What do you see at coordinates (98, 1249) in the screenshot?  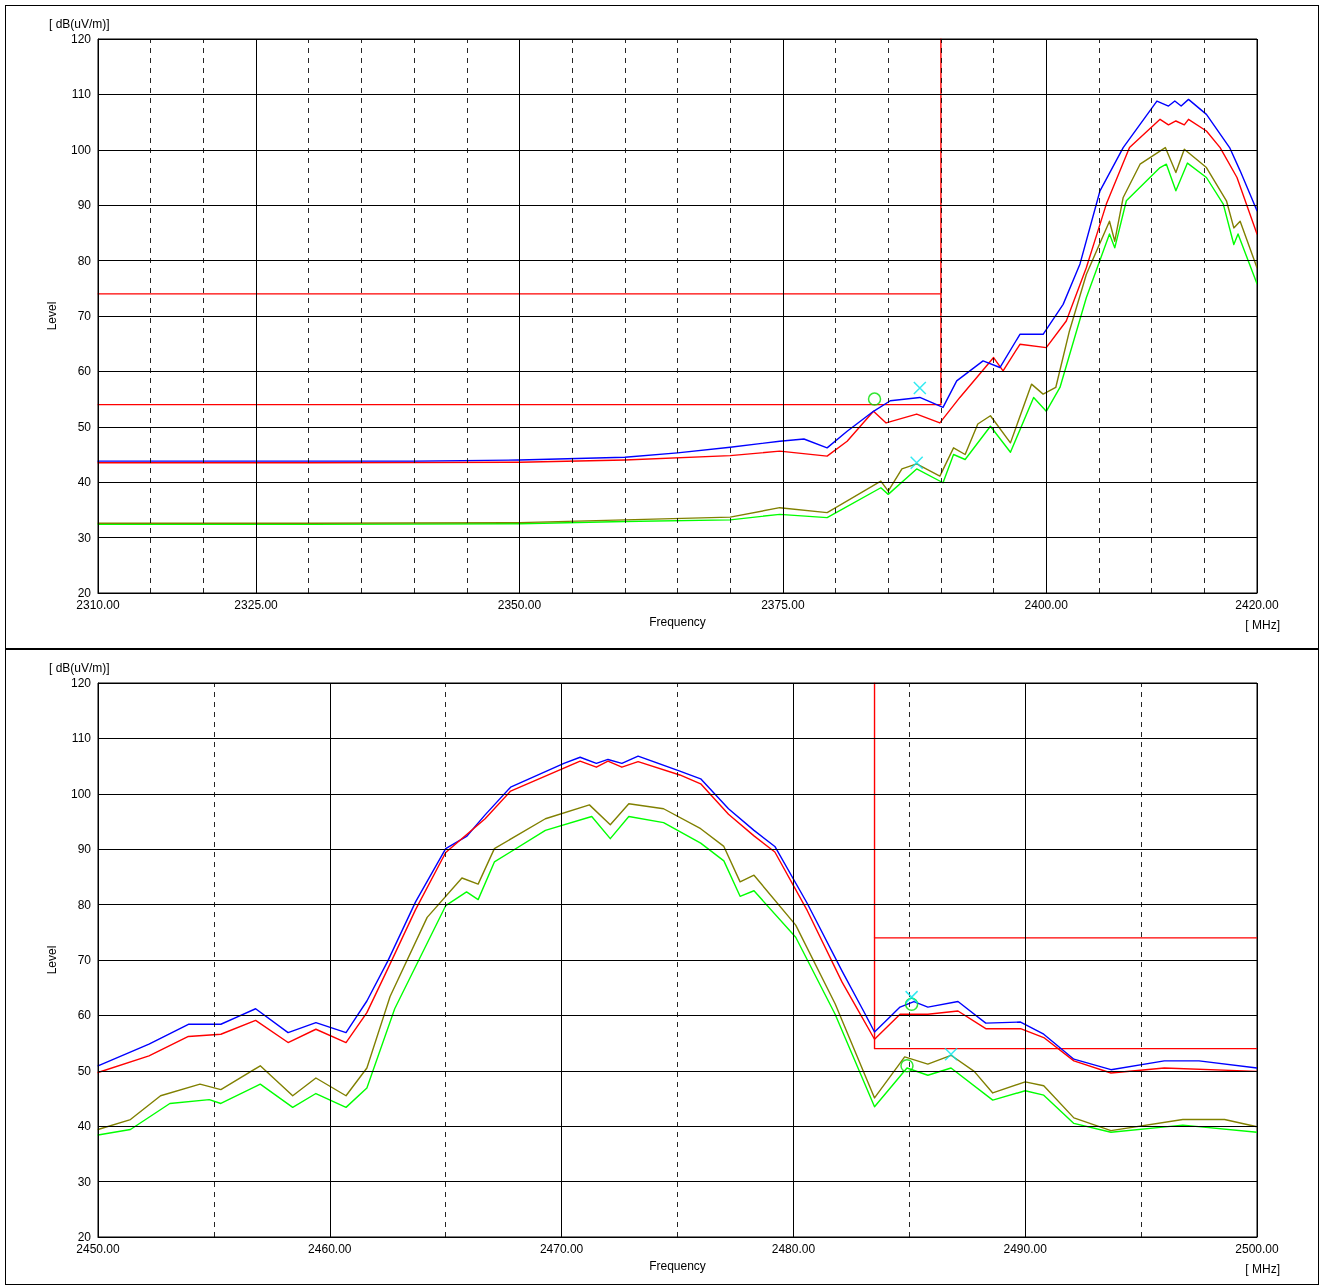 I see `x-tick-label: 2450.00` at bounding box center [98, 1249].